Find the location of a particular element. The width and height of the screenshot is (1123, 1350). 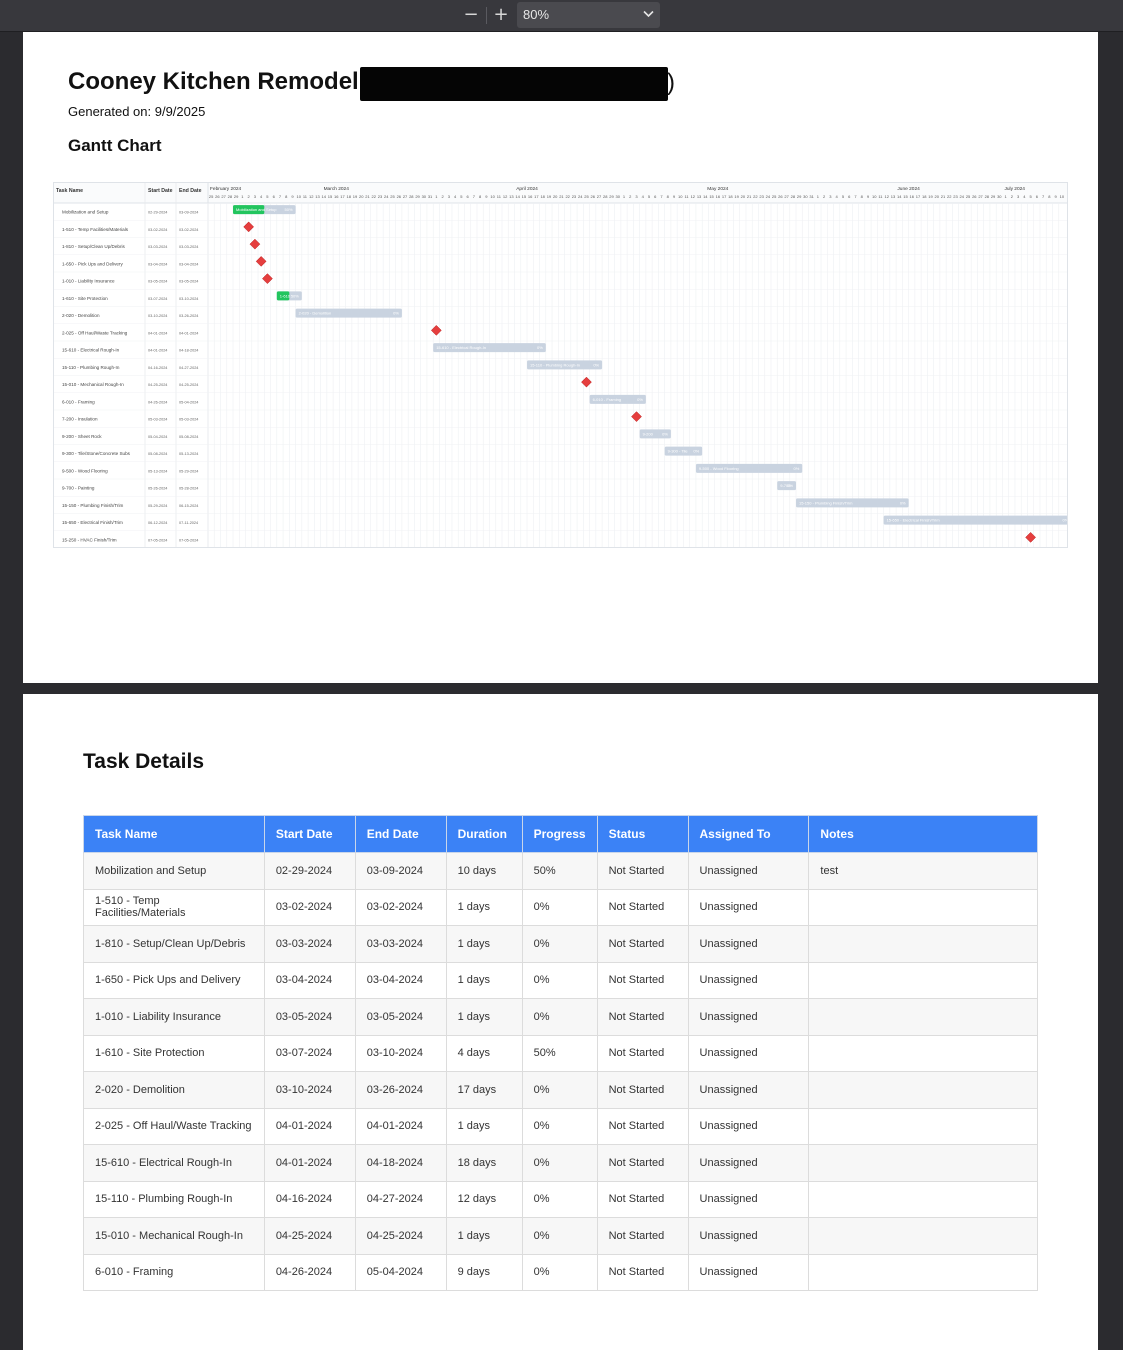

gantt-day-label: 4 is located at coordinates (455, 196).